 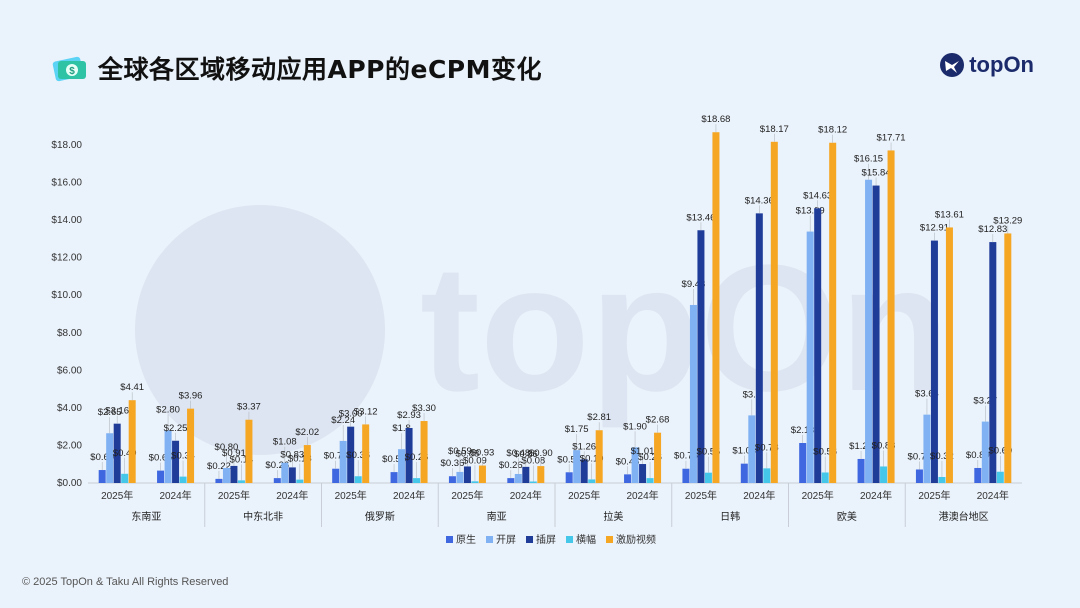 What do you see at coordinates (285, 442) in the screenshot?
I see `data-label: $1.08` at bounding box center [285, 442].